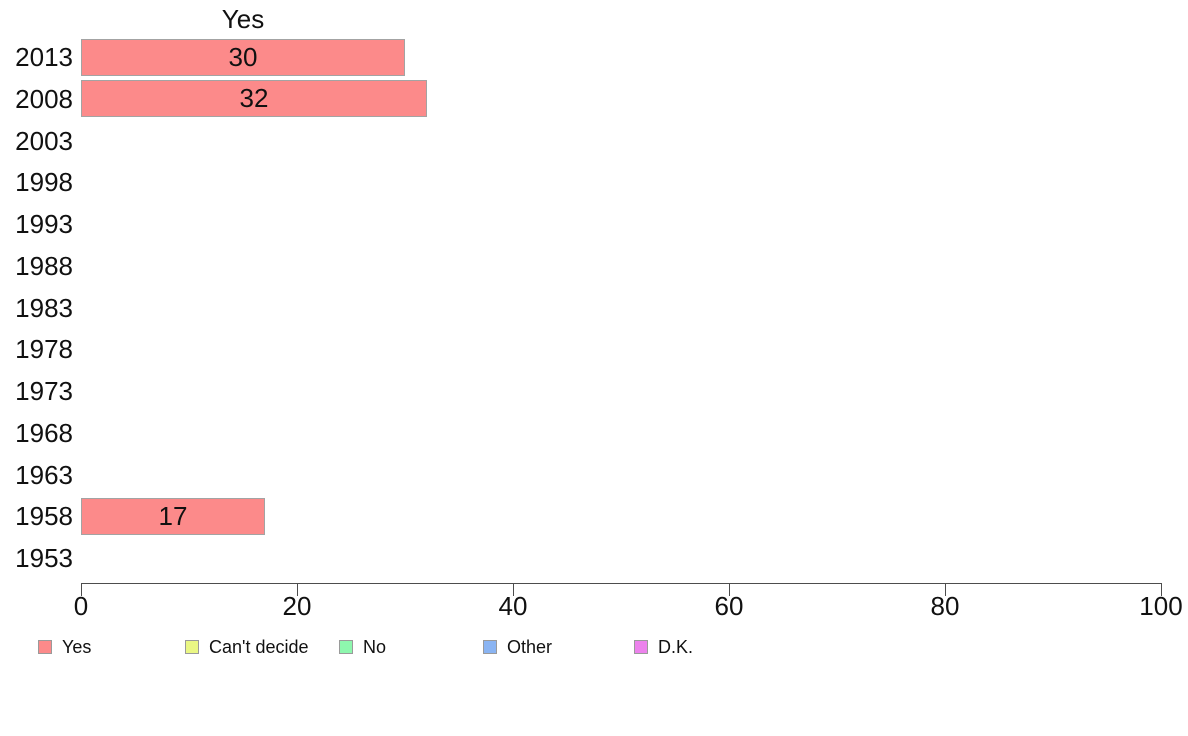 Image resolution: width=1188 pixels, height=736 pixels. What do you see at coordinates (621, 583) in the screenshot?
I see `x-axis-line` at bounding box center [621, 583].